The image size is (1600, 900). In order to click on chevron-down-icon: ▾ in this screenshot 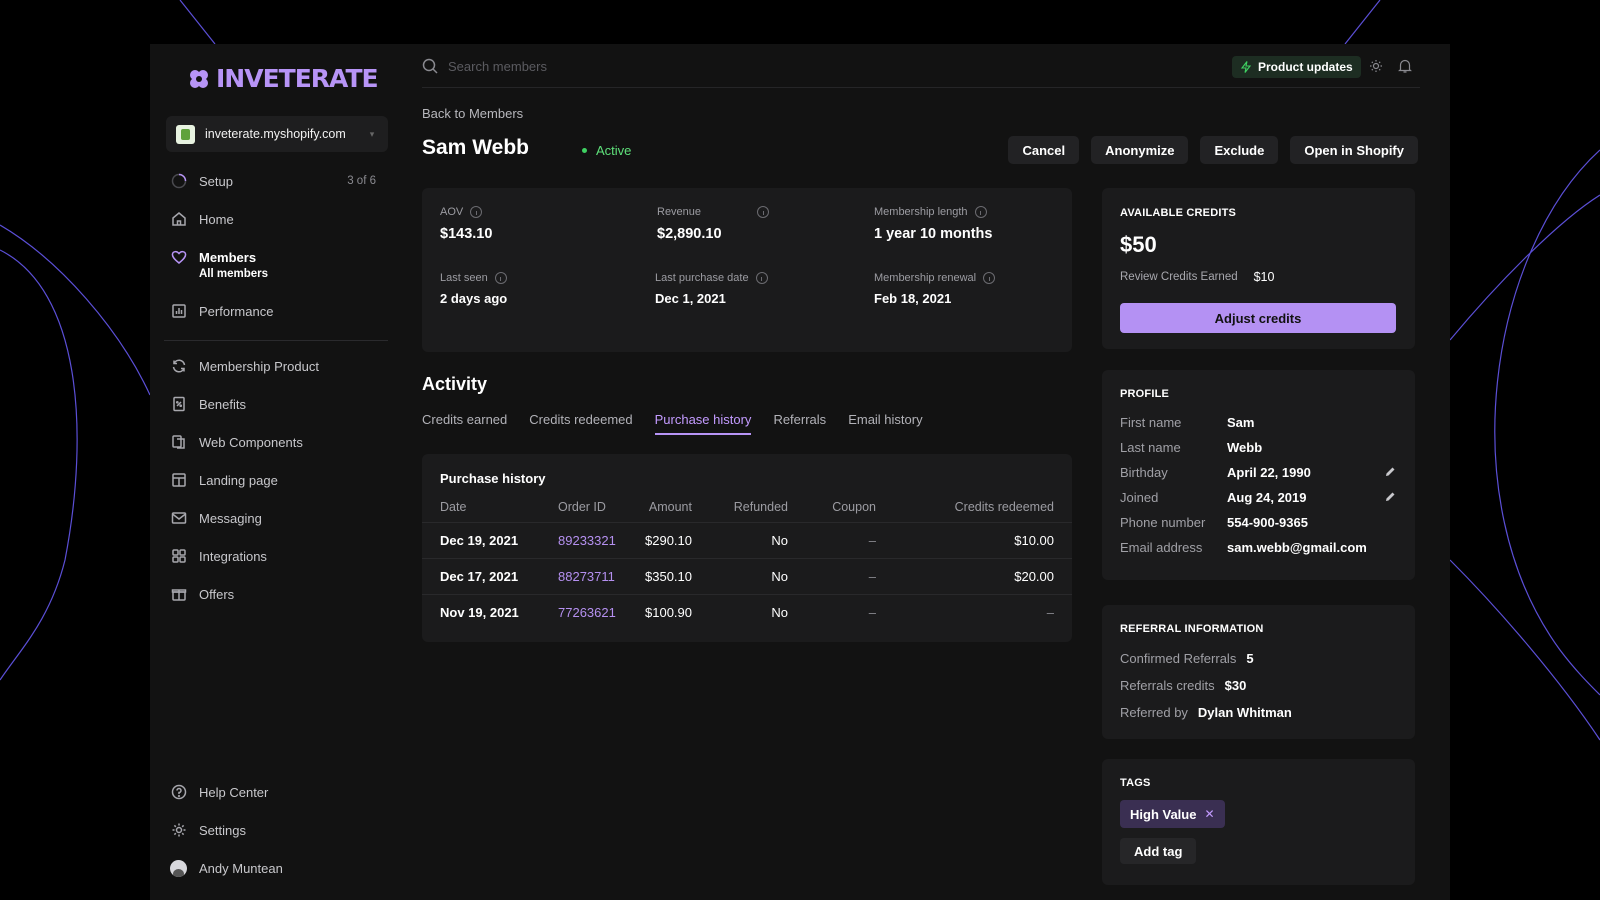, I will do `click(372, 134)`.